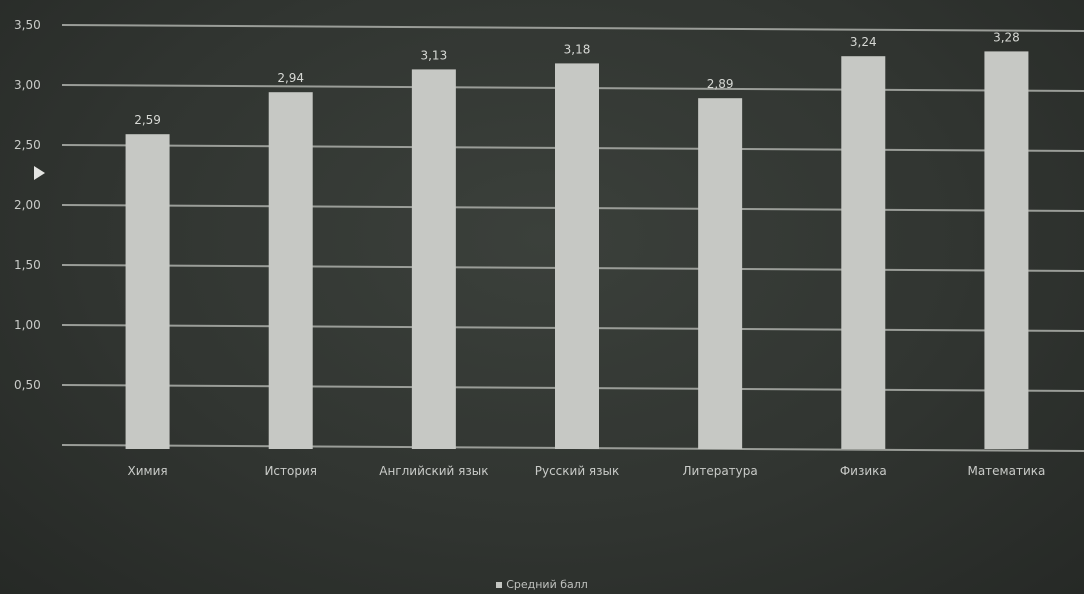  I want to click on y-tick-label: 3,00, so click(27, 85).